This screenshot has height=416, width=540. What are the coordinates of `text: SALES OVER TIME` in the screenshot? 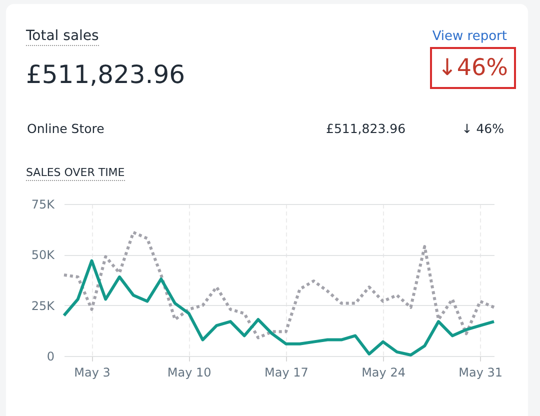 It's located at (75, 173).